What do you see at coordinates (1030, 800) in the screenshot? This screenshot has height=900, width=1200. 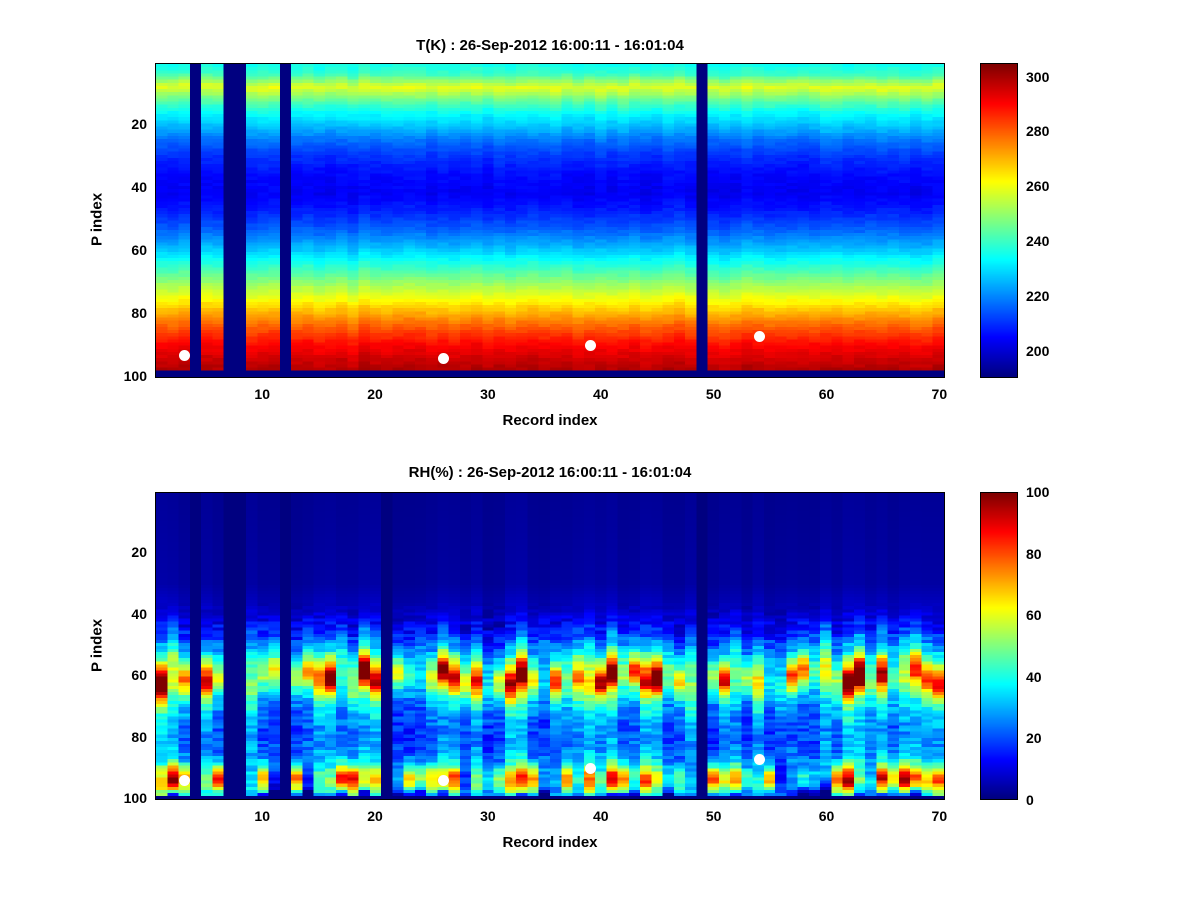 I see `colorbar-tick-label: 0` at bounding box center [1030, 800].